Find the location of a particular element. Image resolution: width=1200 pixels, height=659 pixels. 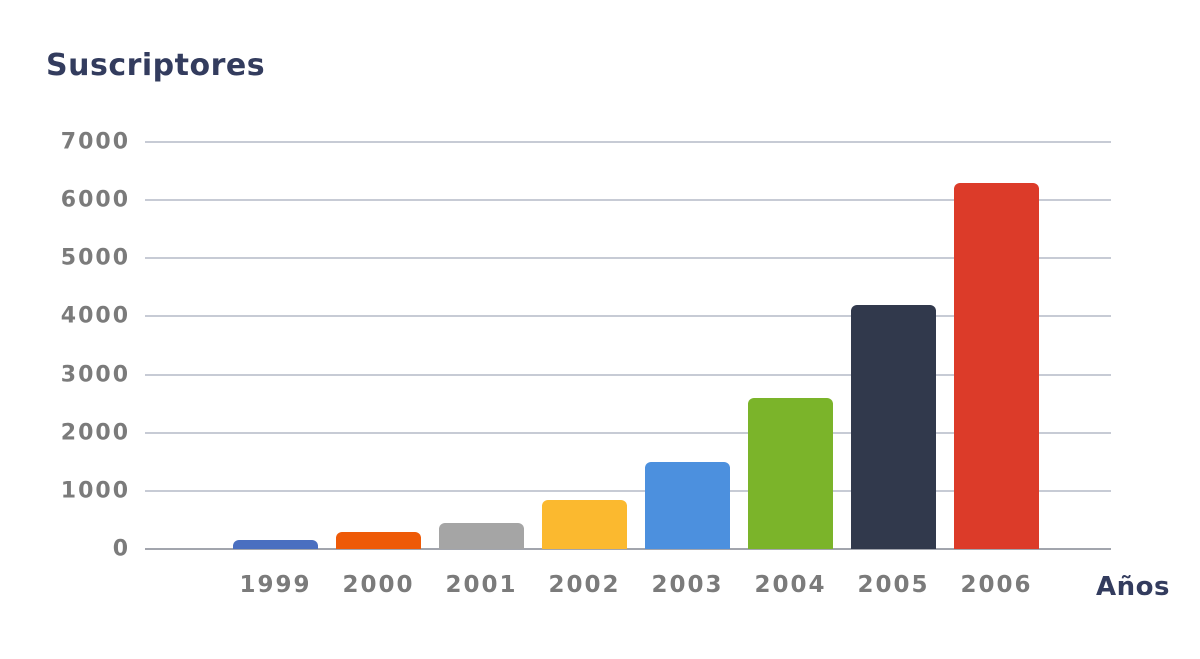

x-tick-label: 2004 is located at coordinates (790, 585).